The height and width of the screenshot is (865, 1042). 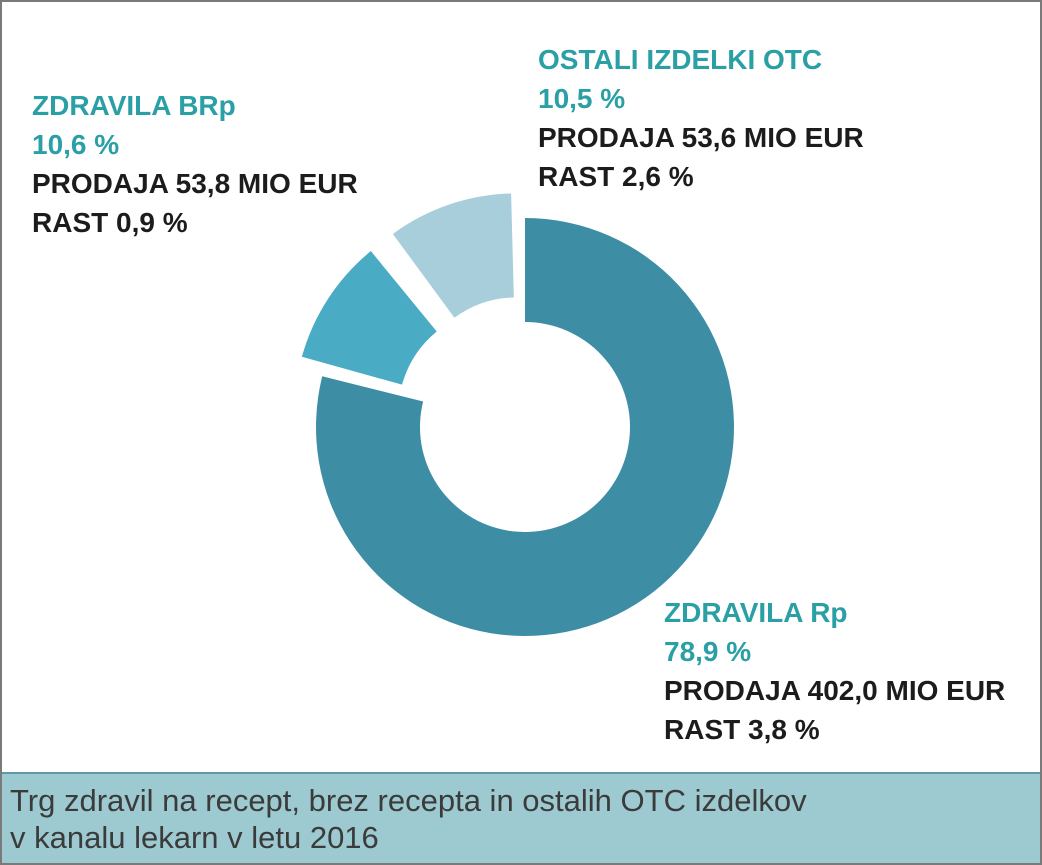 I want to click on slice-name: ZDRAVILA BRp, so click(x=134, y=105).